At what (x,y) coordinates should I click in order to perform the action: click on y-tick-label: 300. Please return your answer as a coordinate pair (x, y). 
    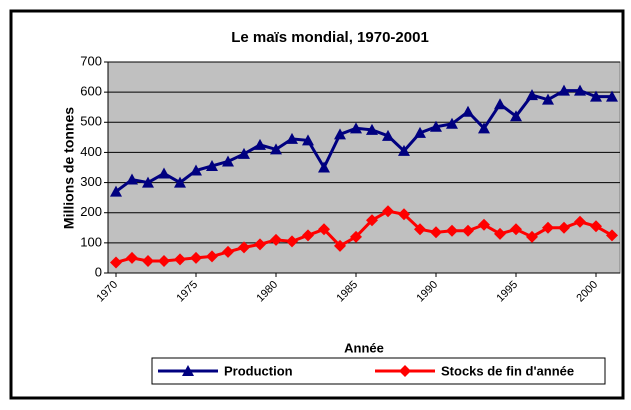
    Looking at the image, I should click on (91, 181).